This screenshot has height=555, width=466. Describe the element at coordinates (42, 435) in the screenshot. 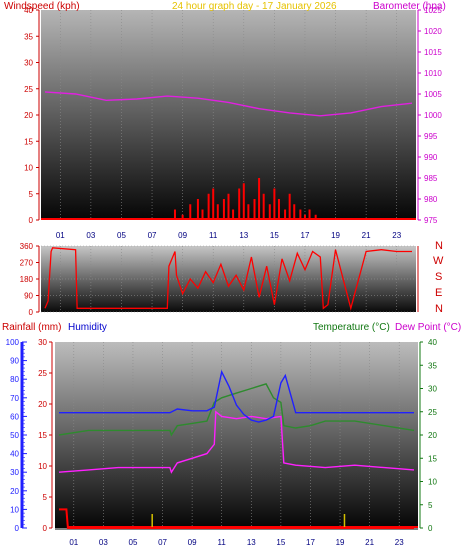

I see `rainfall-tick-label: 15` at that location.